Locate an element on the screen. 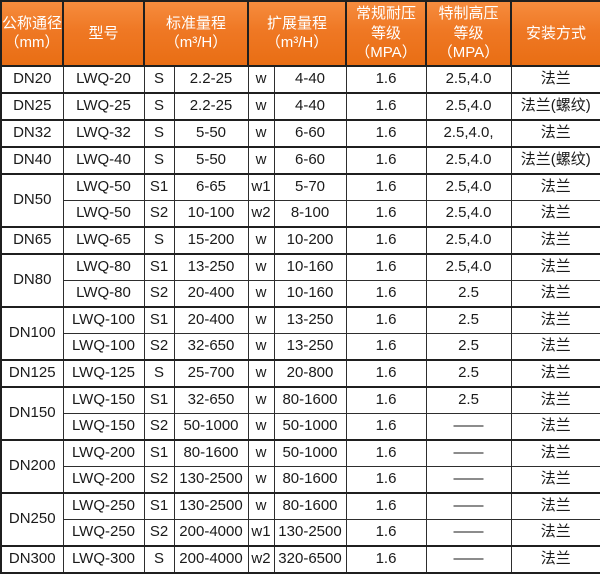 Image resolution: width=600 pixels, height=574 pixels. cell-dn: DN50 is located at coordinates (32, 199).